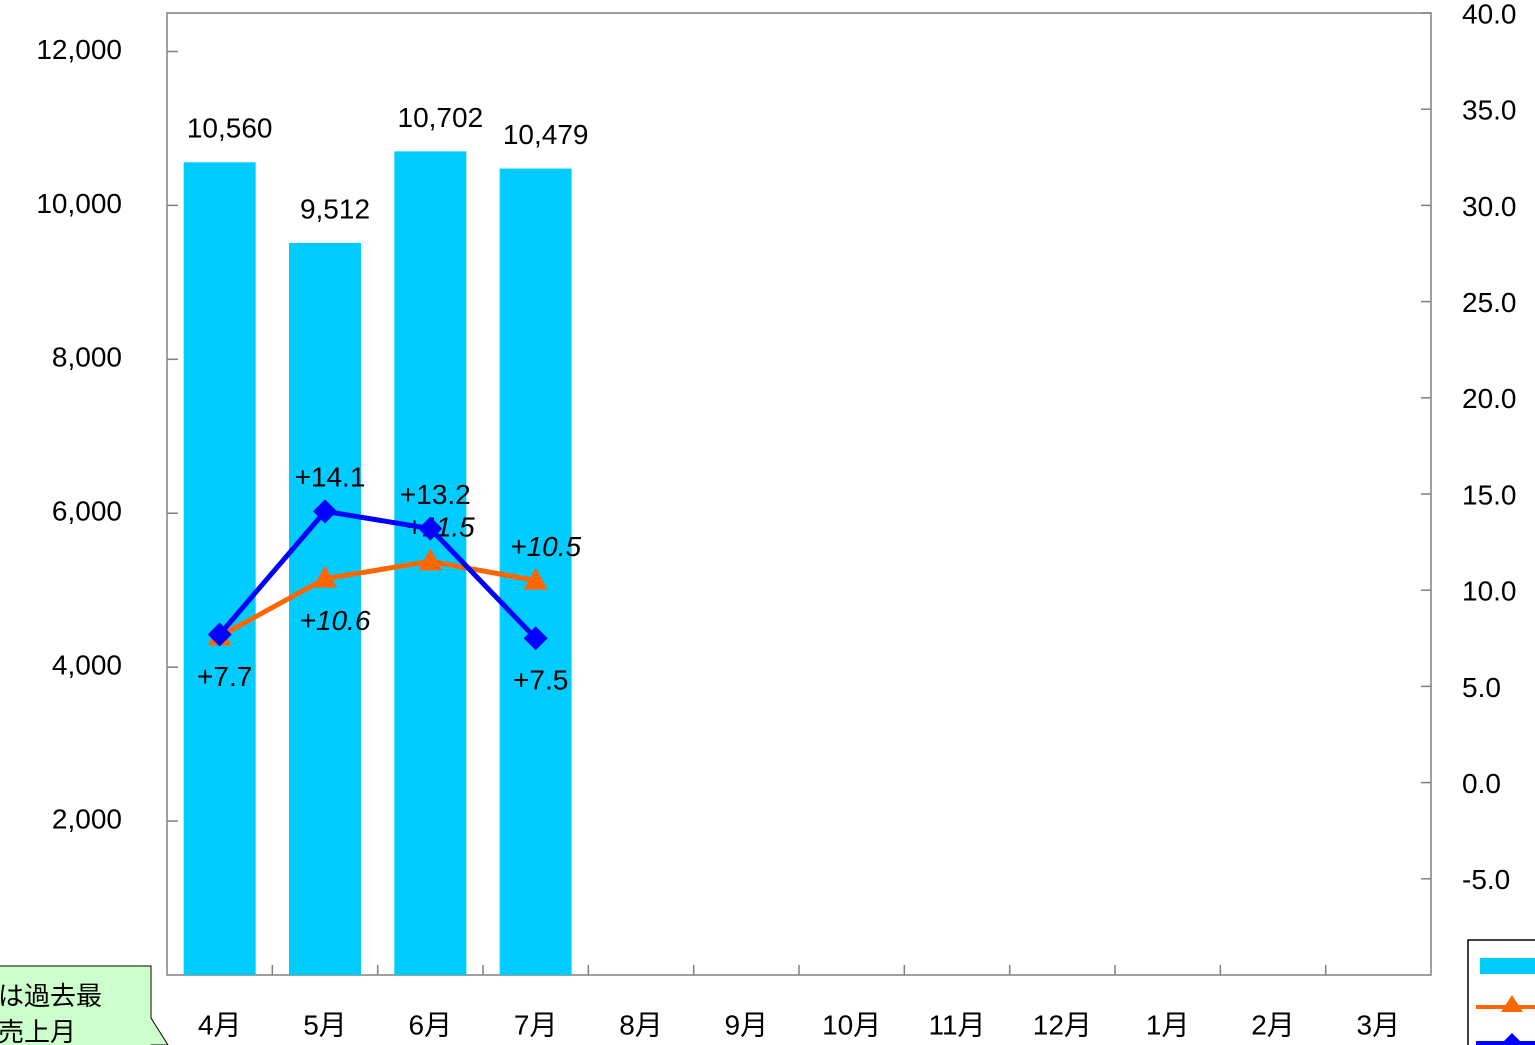  I want to click on y2-tick-label: 35.0, so click(1489, 110).